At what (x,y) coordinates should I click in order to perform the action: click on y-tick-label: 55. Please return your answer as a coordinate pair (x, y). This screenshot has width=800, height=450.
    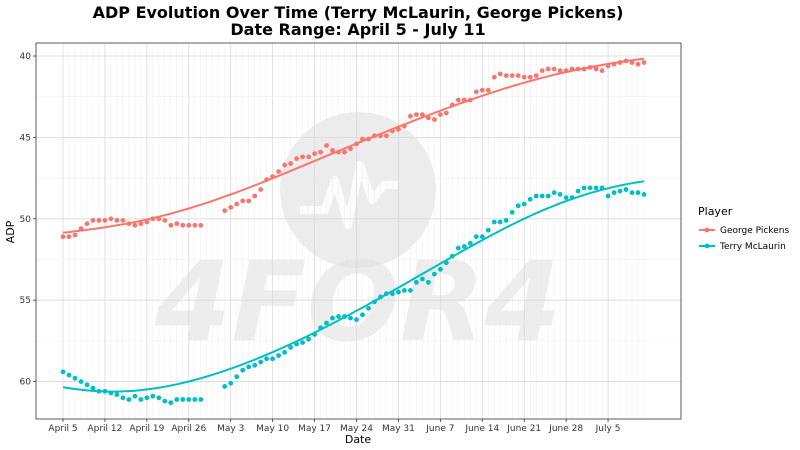
    Looking at the image, I should click on (25, 301).